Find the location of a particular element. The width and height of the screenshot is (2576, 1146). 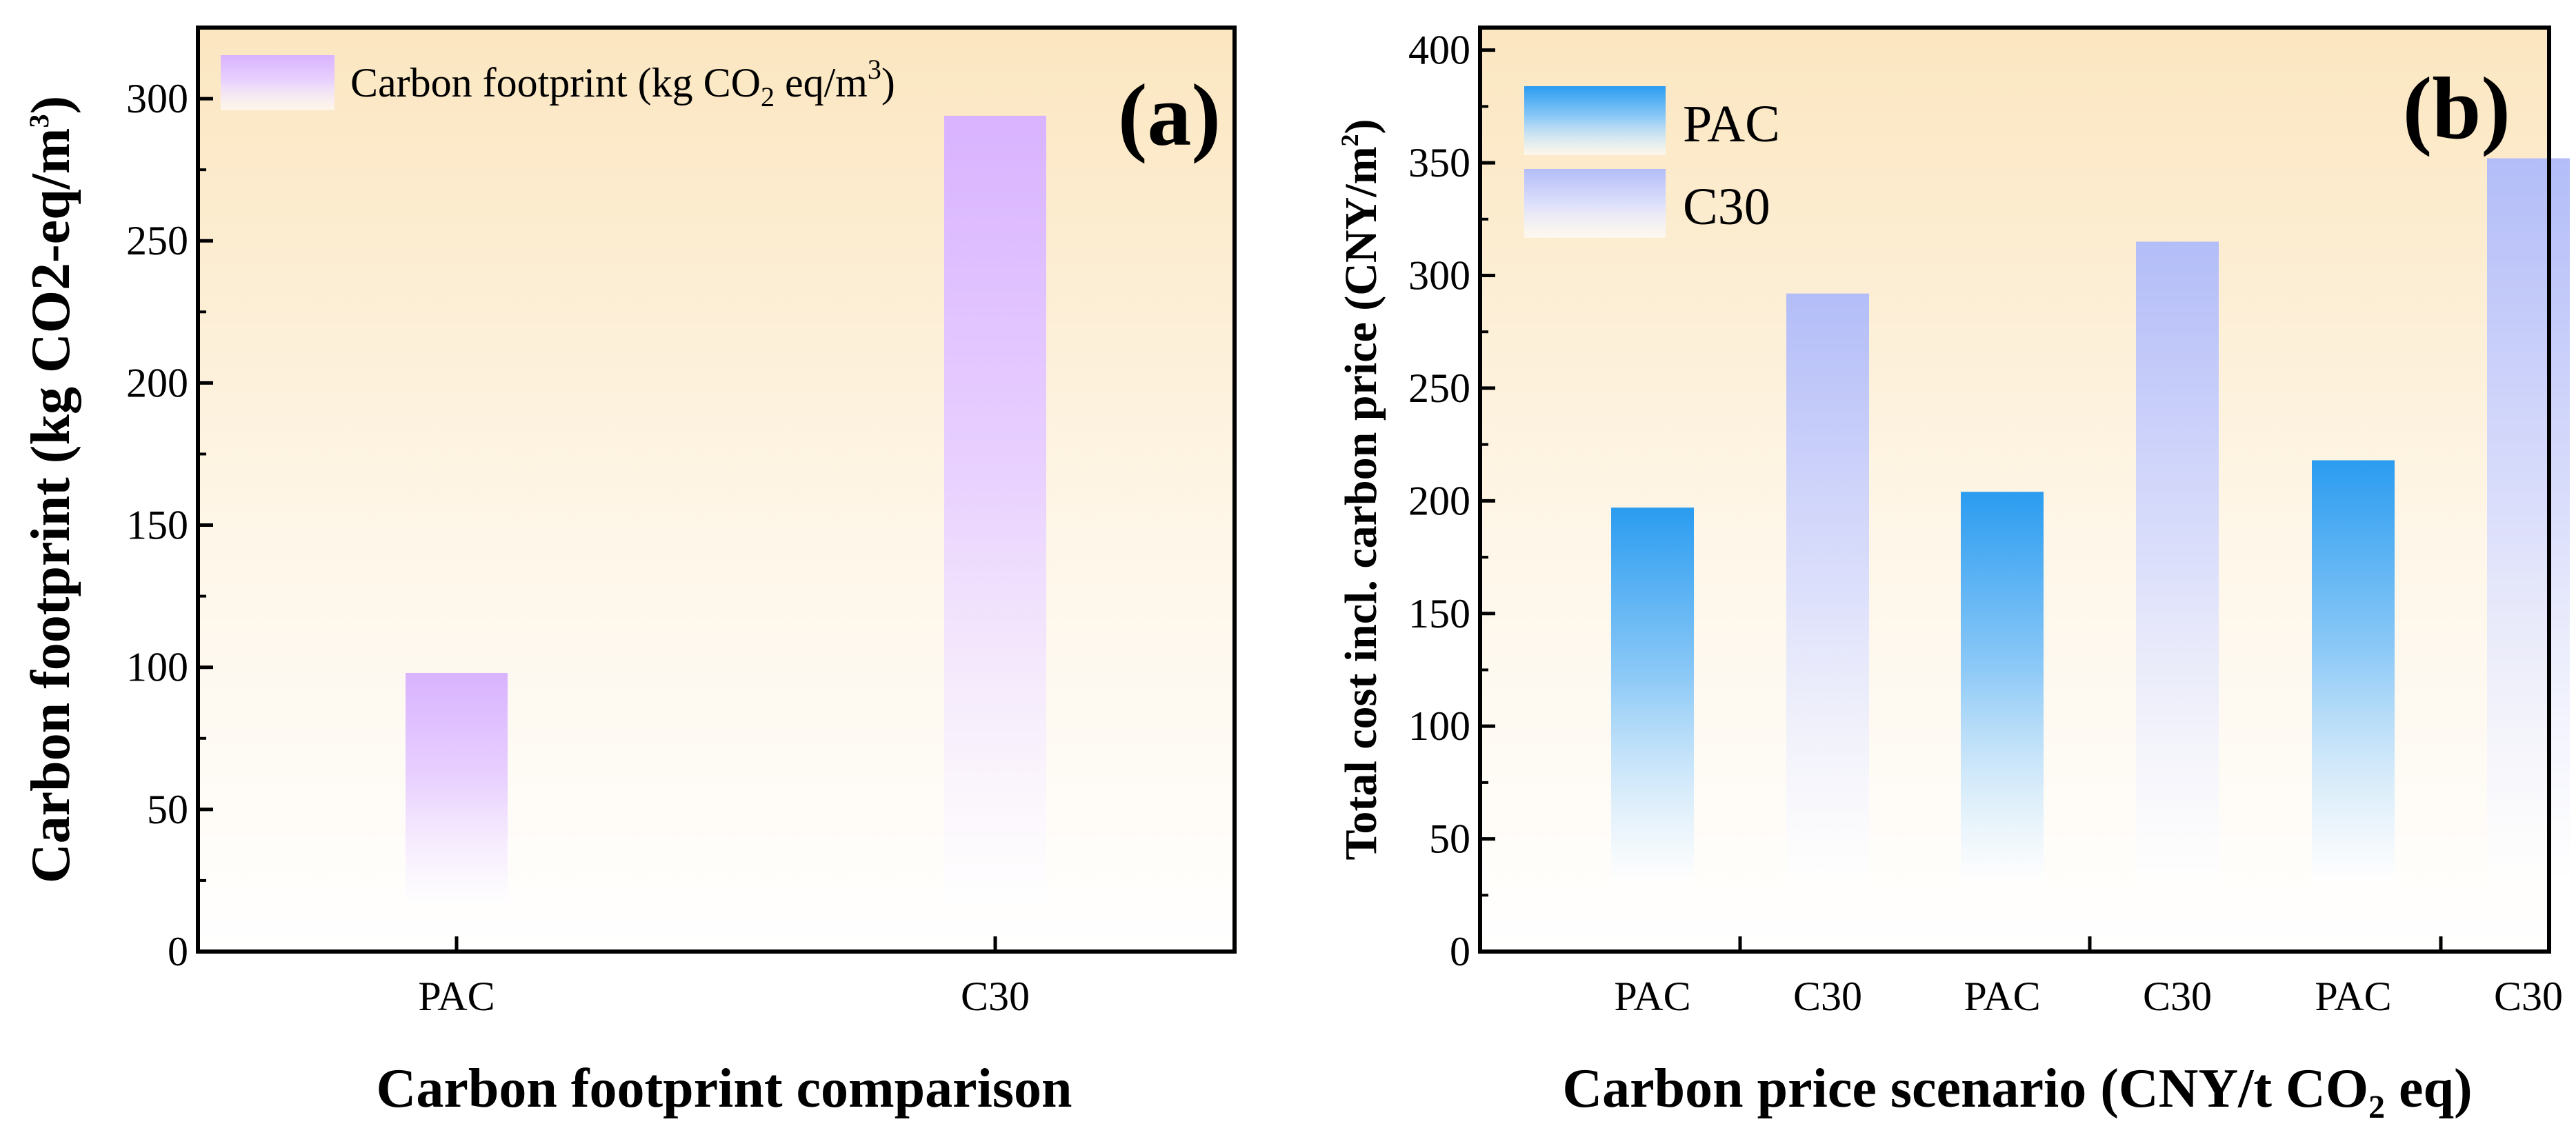

legend-label-sub: 2 is located at coordinates (768, 96).